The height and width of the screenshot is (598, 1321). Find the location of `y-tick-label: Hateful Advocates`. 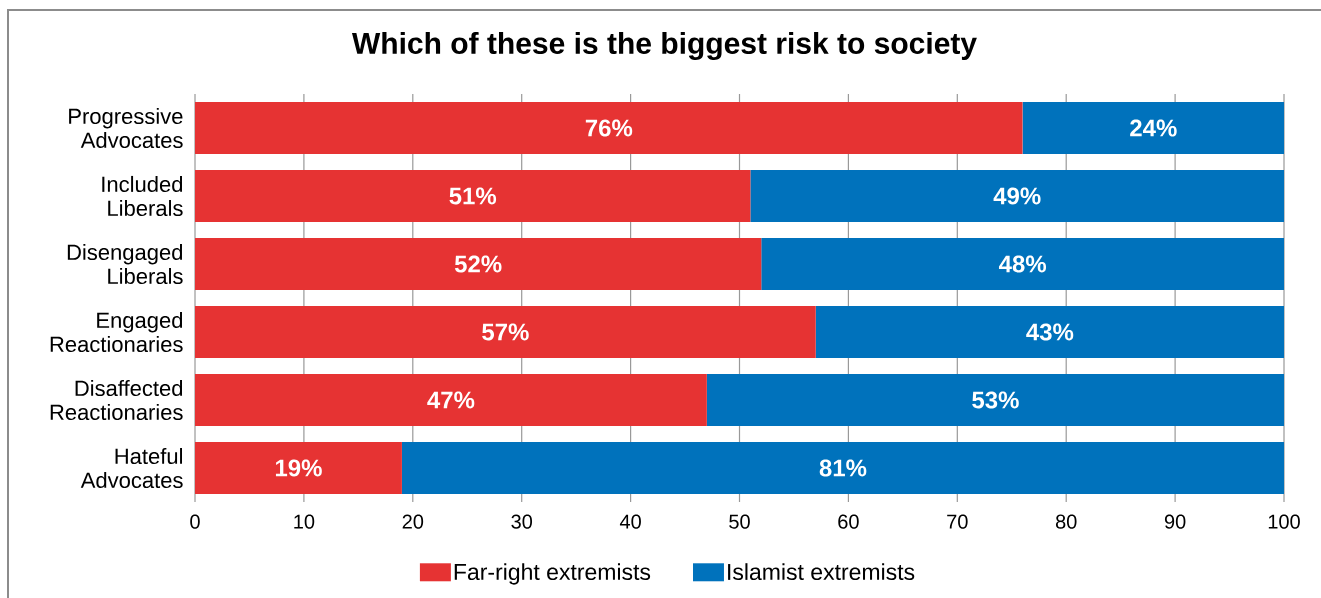

y-tick-label: Hateful Advocates is located at coordinates (131, 468).